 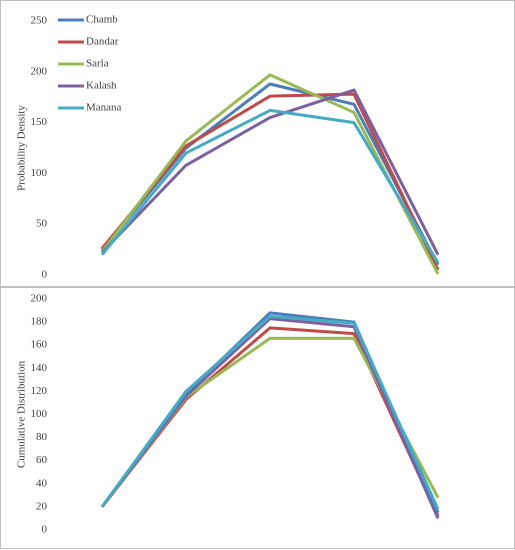 I want to click on y-tick-label: 40, so click(x=42, y=483).